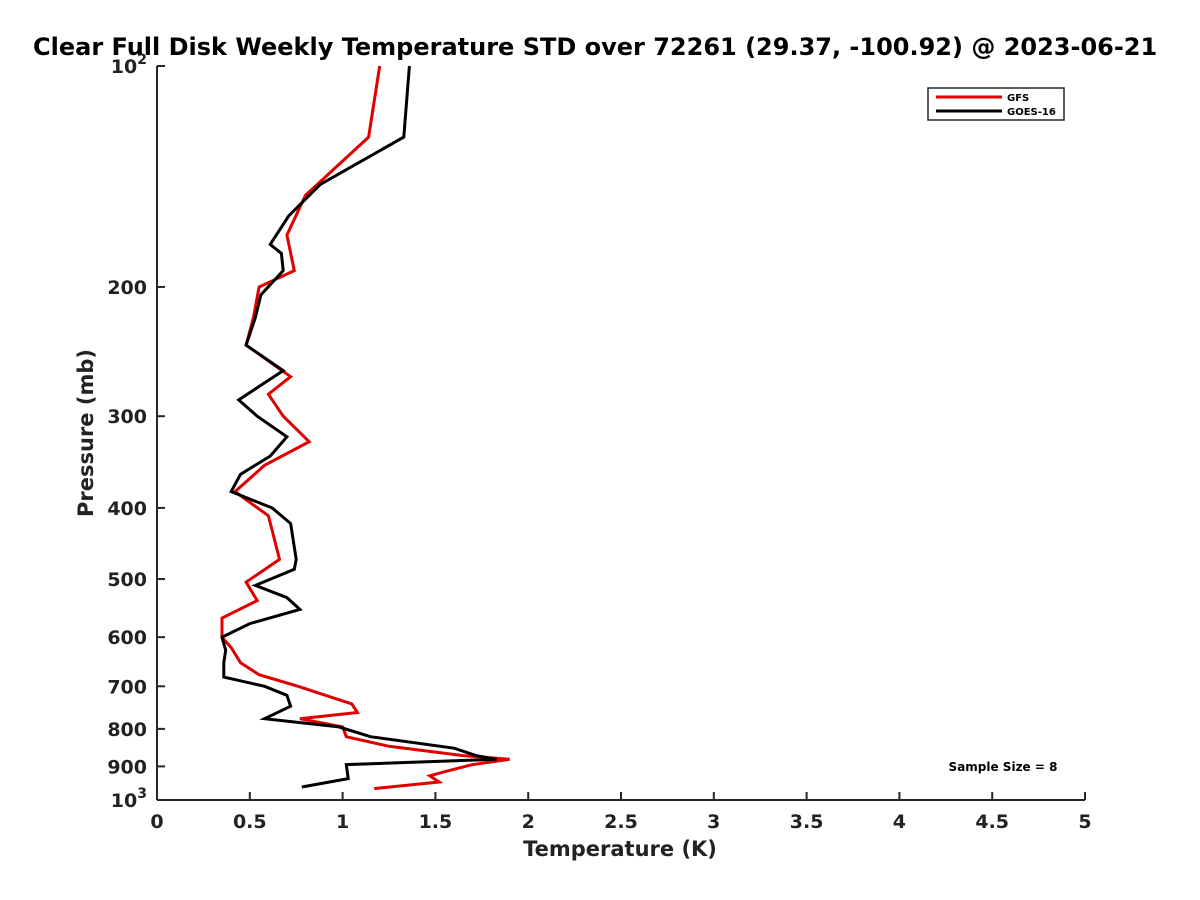  I want to click on y-tick-label: 600, so click(127, 638).